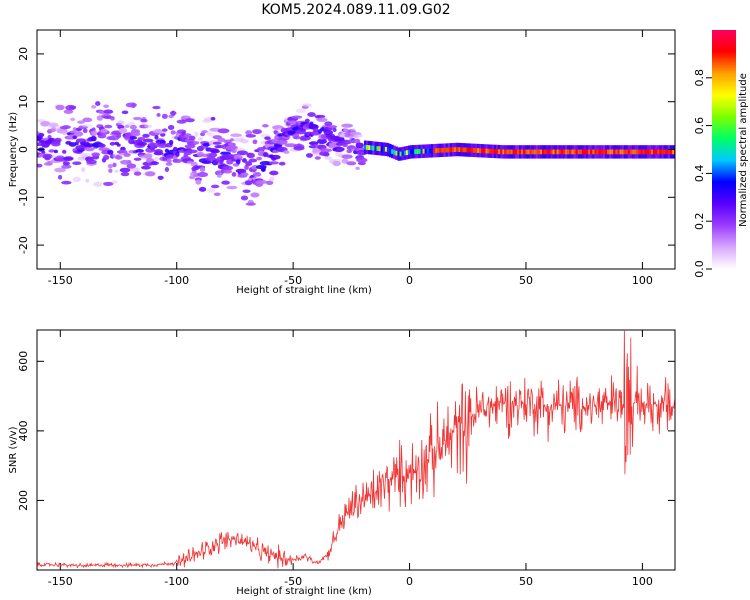 The width and height of the screenshot is (750, 600). I want to click on y-tick-label: 0, so click(23, 149).